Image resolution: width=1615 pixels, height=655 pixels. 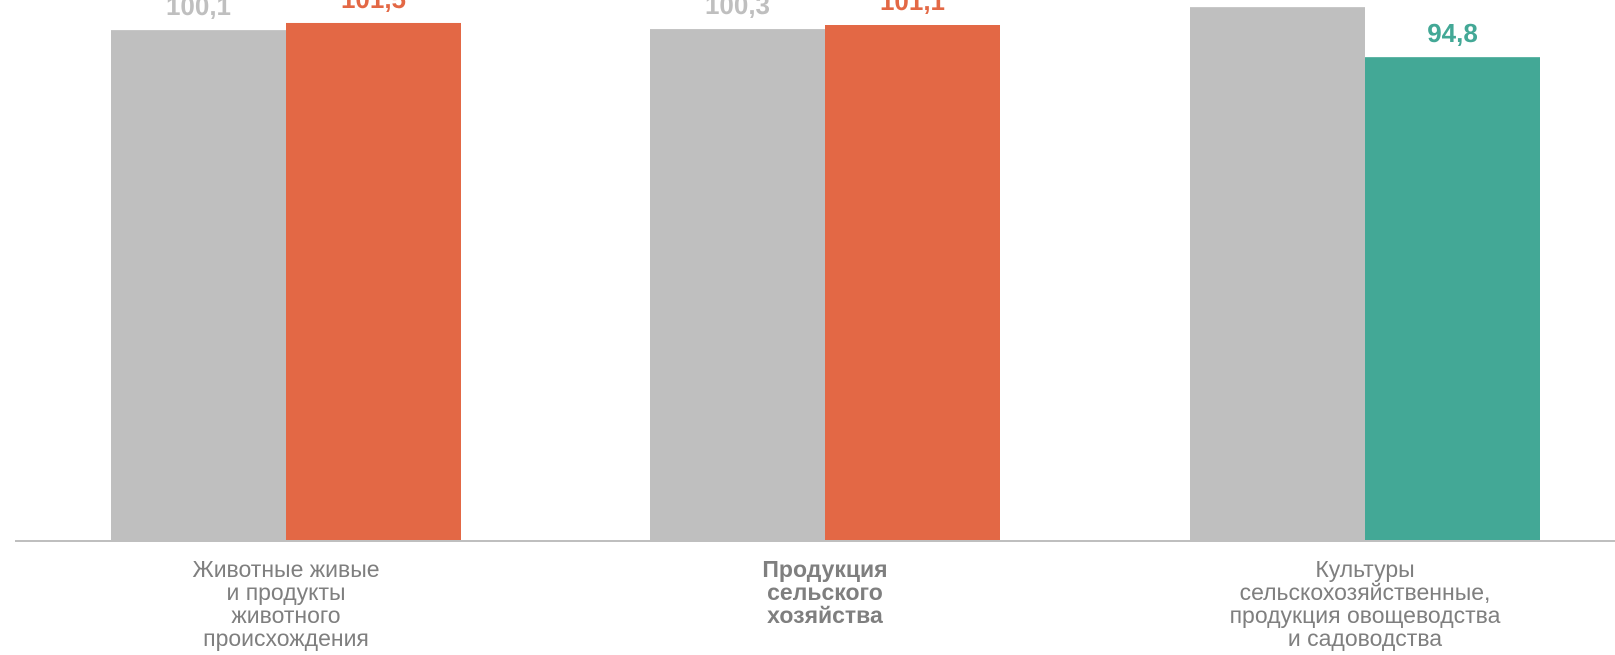 What do you see at coordinates (285, 615) in the screenshot?
I see `category-label-1-line-3: животного` at bounding box center [285, 615].